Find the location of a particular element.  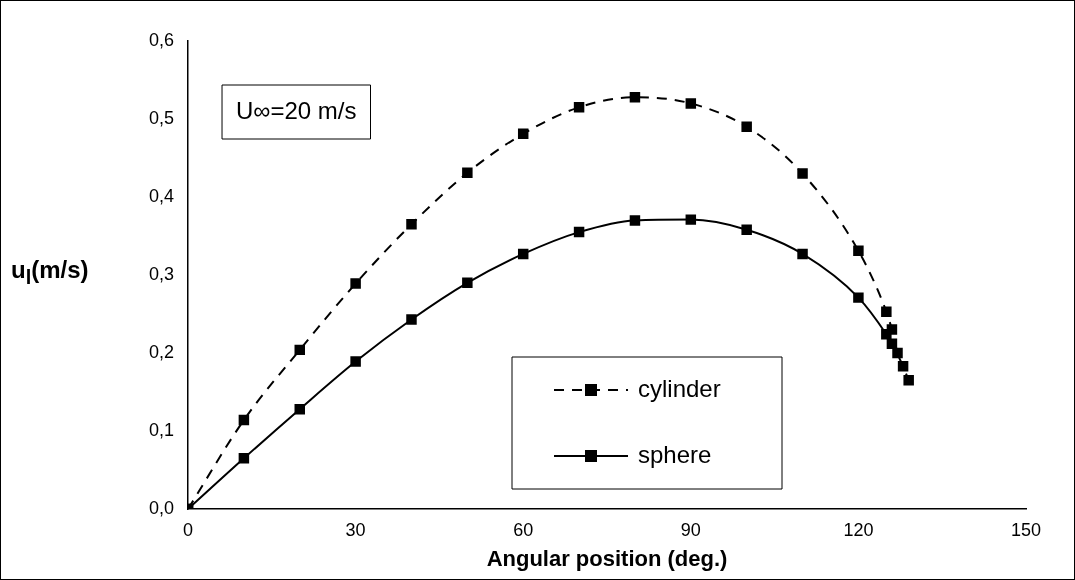

x-tick-label: 90 is located at coordinates (690, 529).